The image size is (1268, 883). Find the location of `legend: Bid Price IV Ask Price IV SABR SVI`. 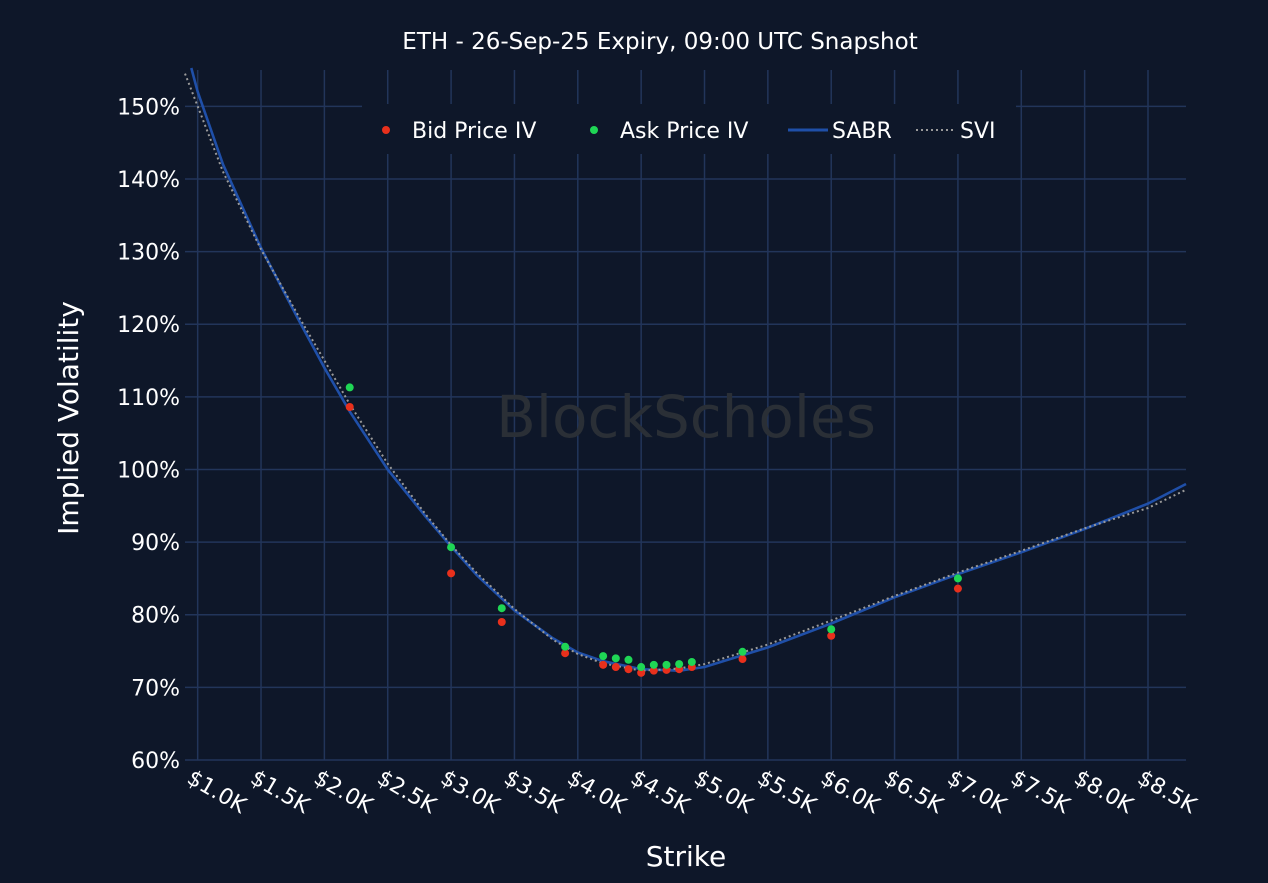

legend: Bid Price IV Ask Price IV SABR SVI is located at coordinates (689, 129).